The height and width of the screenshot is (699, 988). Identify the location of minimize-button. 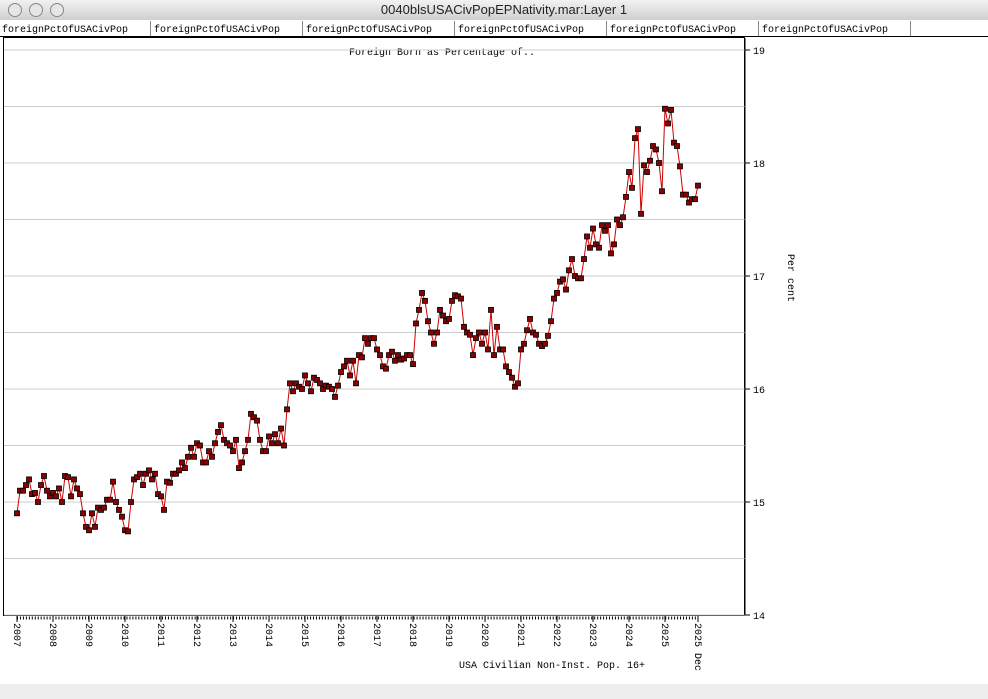
(36, 10).